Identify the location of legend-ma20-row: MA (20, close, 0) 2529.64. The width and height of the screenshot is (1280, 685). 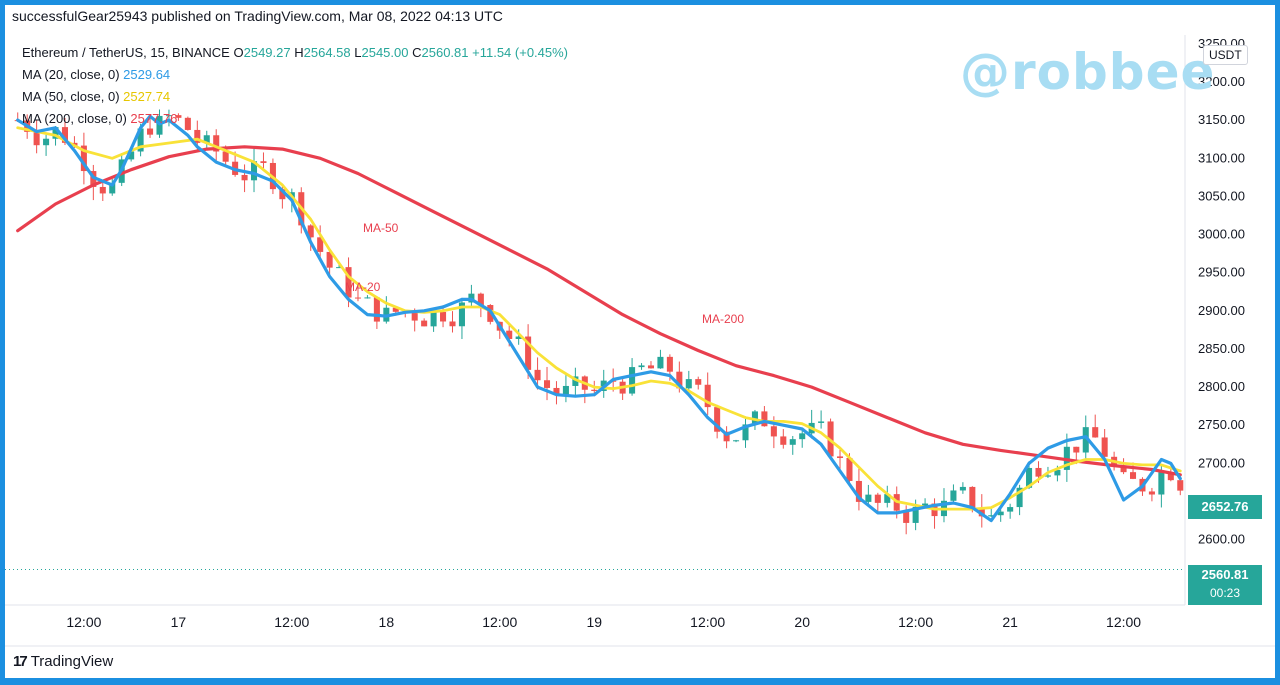
(96, 74).